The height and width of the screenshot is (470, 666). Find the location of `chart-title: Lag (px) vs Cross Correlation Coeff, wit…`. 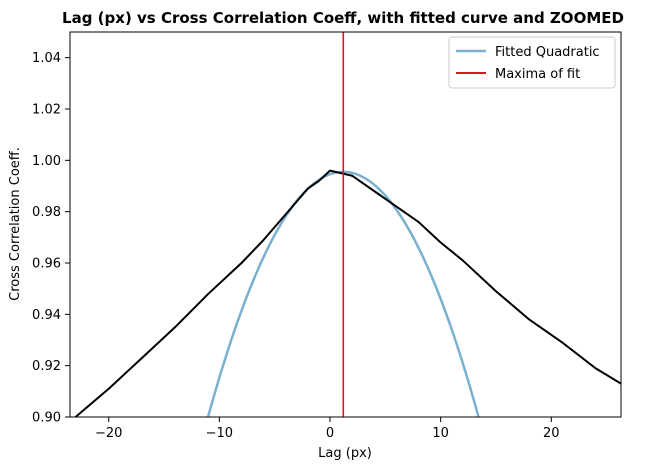

chart-title: Lag (px) vs Cross Correlation Coeff, wit… is located at coordinates (343, 18).